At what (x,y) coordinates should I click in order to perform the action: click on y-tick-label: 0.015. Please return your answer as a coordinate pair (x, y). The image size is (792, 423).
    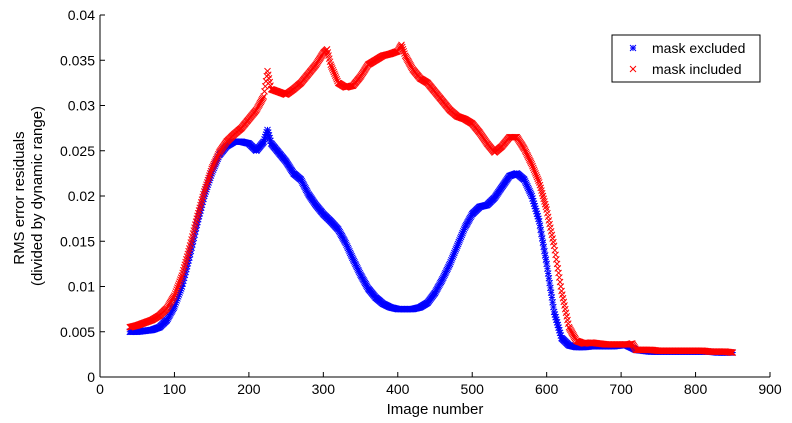
    Looking at the image, I should click on (77, 241).